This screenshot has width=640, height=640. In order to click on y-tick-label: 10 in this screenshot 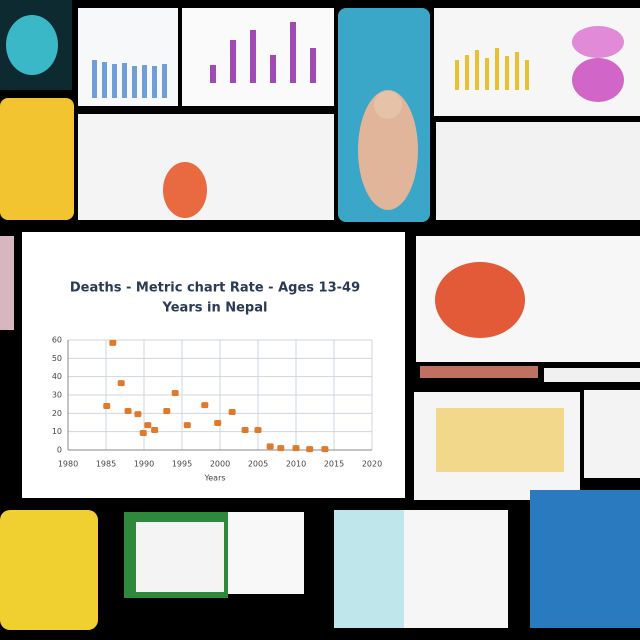, I will do `click(57, 431)`.